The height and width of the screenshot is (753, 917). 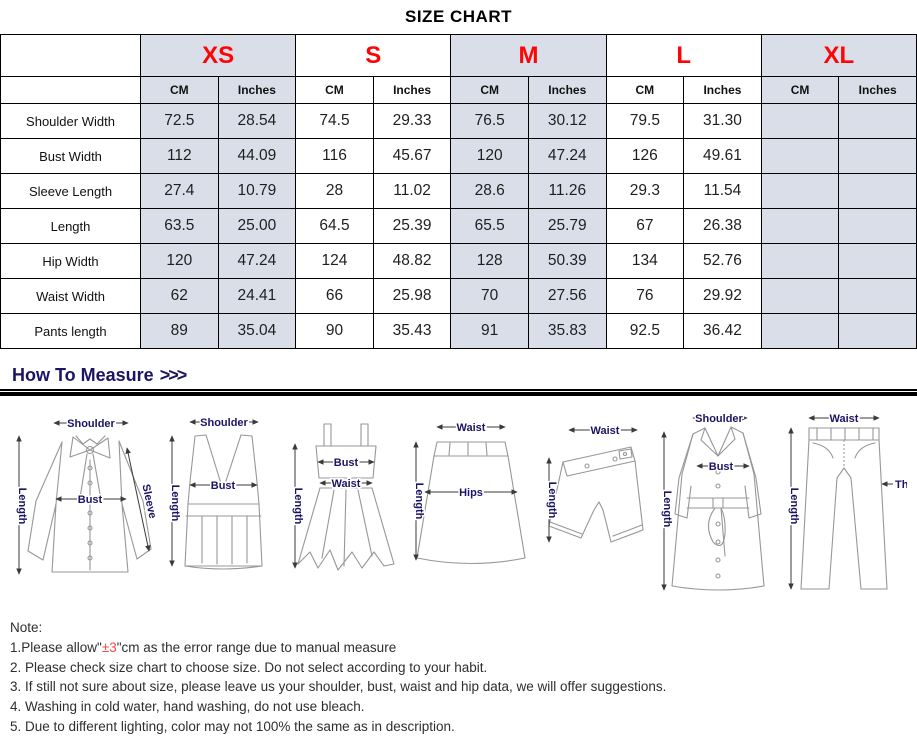 I want to click on value-cell: 70, so click(x=489, y=296).